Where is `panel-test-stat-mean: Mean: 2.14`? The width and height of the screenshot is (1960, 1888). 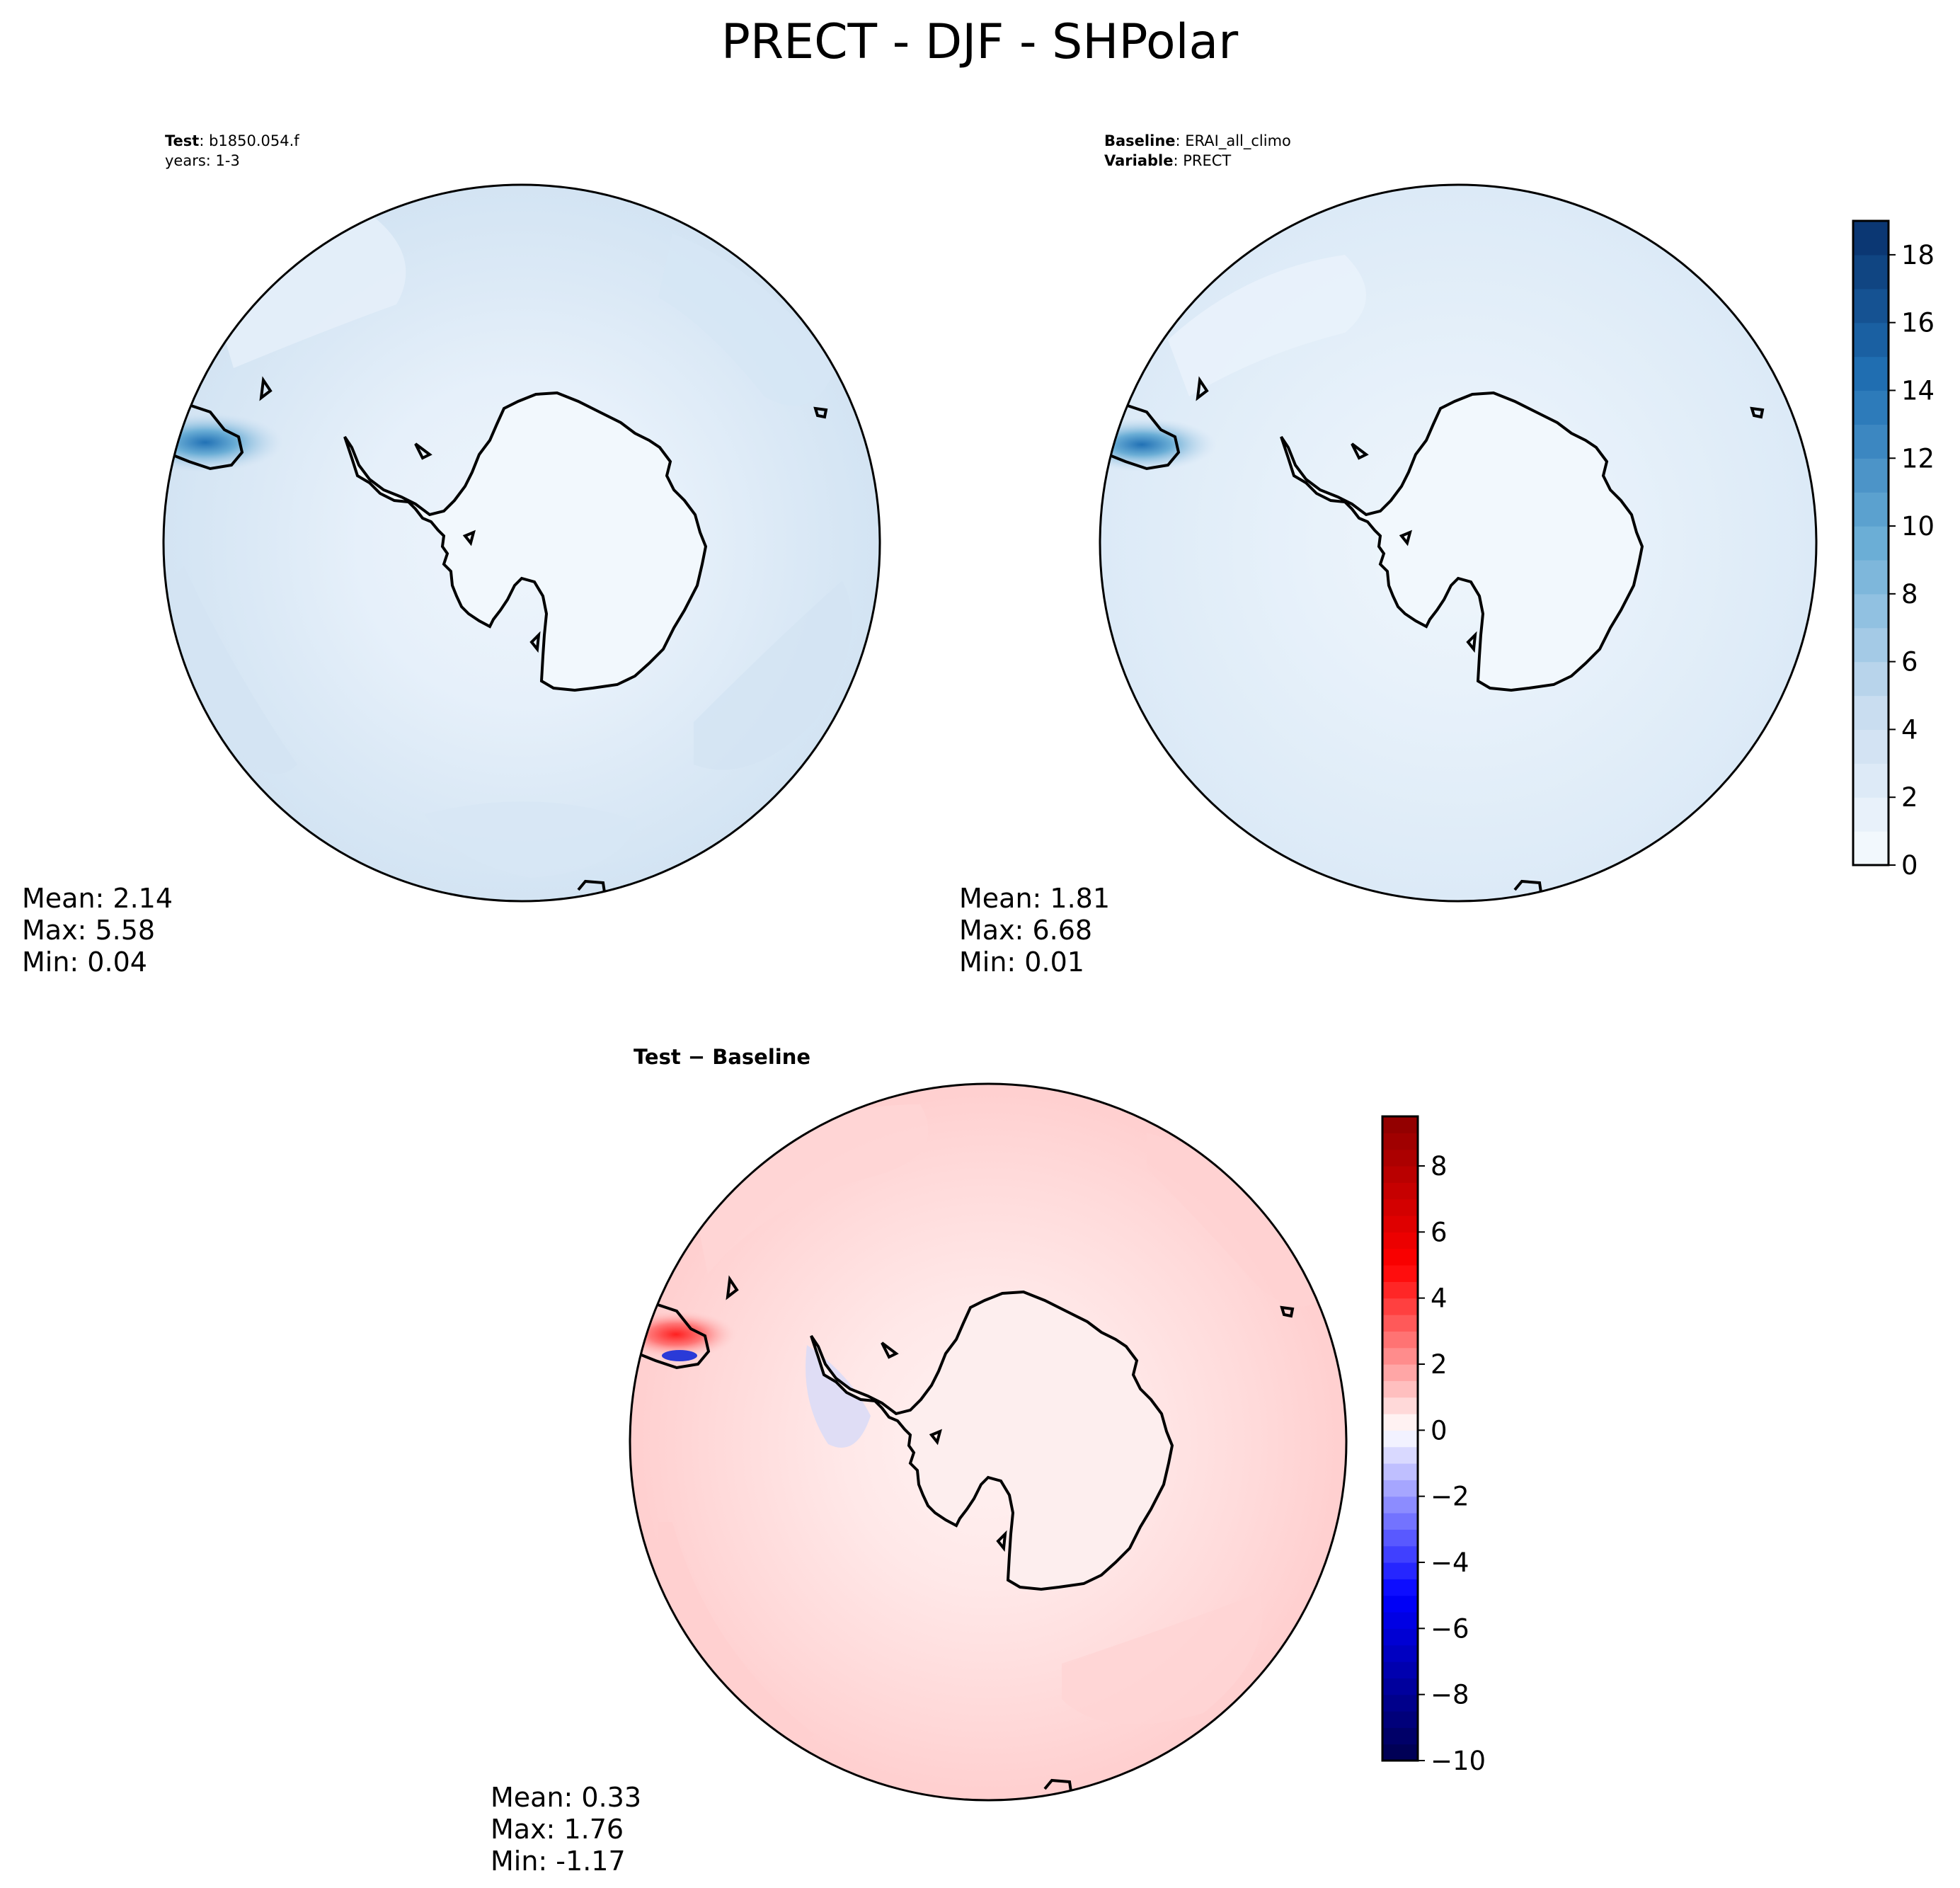
panel-test-stat-mean: Mean: 2.14 is located at coordinates (97, 898).